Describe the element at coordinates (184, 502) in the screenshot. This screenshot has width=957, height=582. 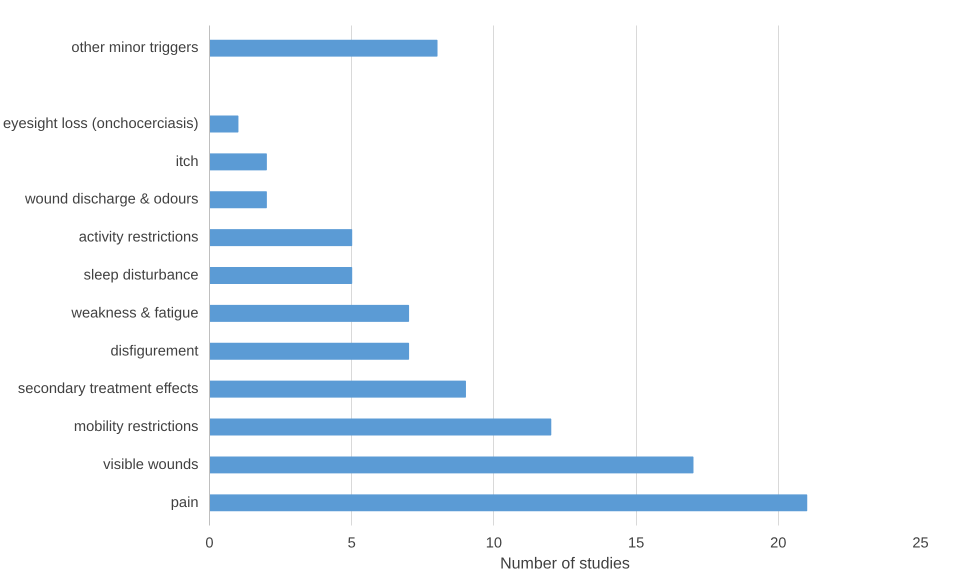
I see `y-tick-label: pain` at that location.